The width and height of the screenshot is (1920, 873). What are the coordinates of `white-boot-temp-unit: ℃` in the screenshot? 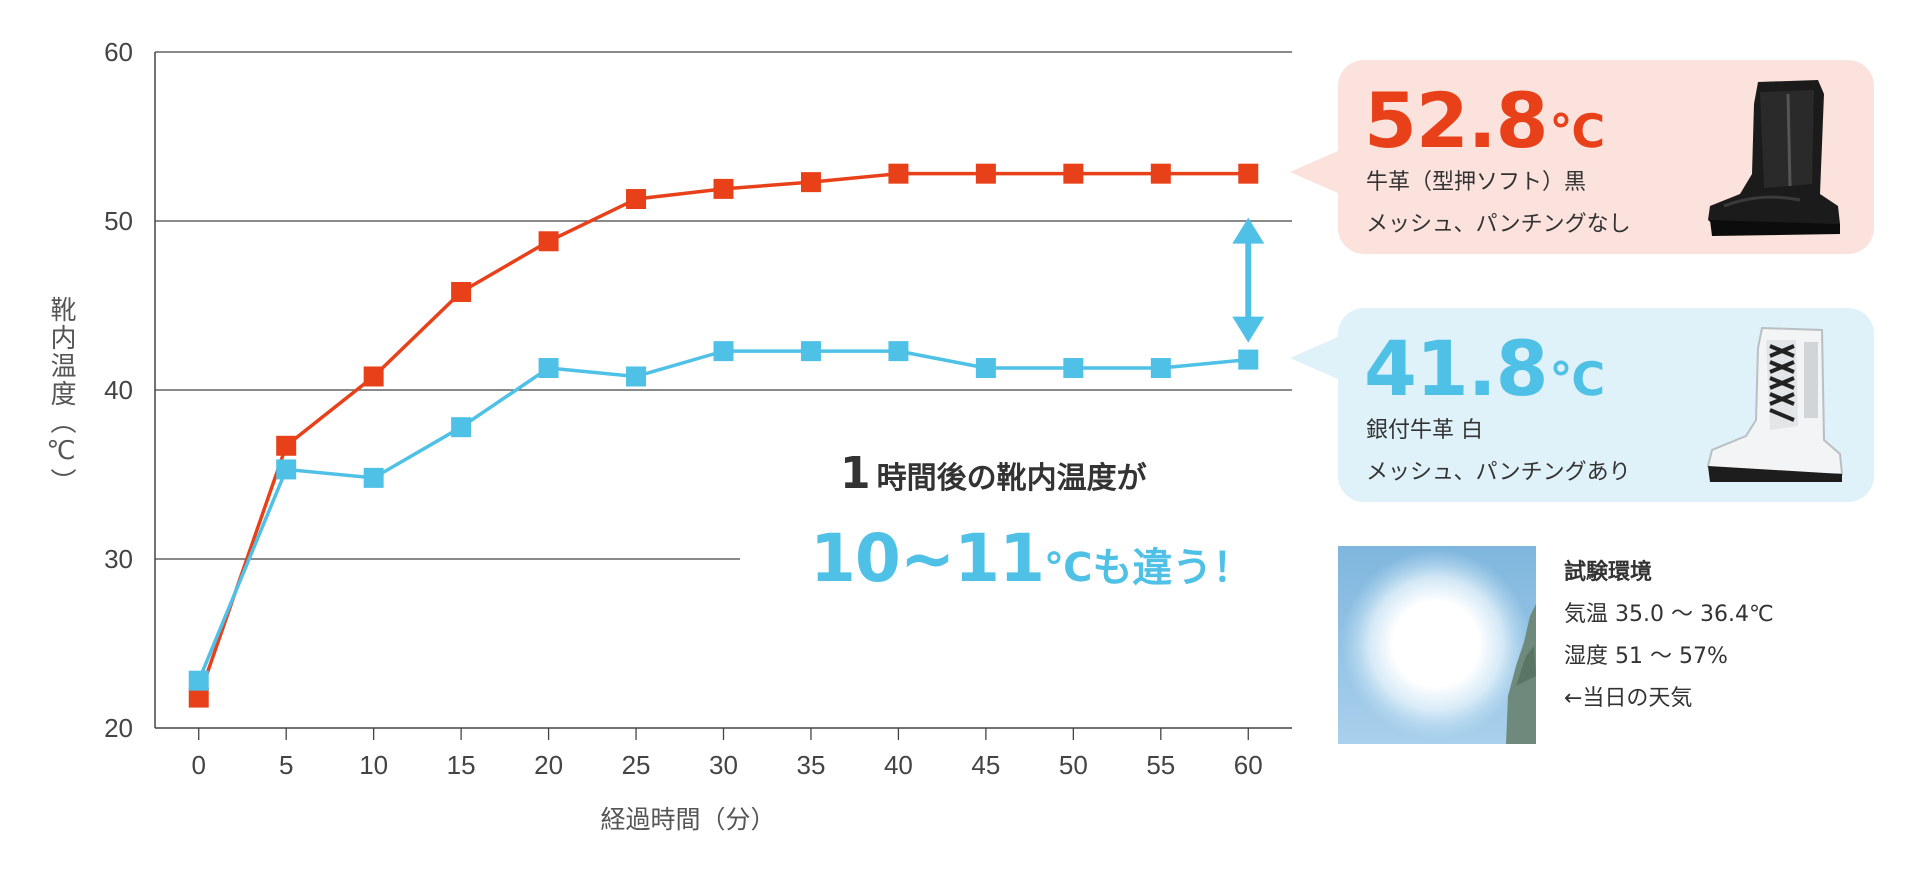 It's located at (1577, 379).